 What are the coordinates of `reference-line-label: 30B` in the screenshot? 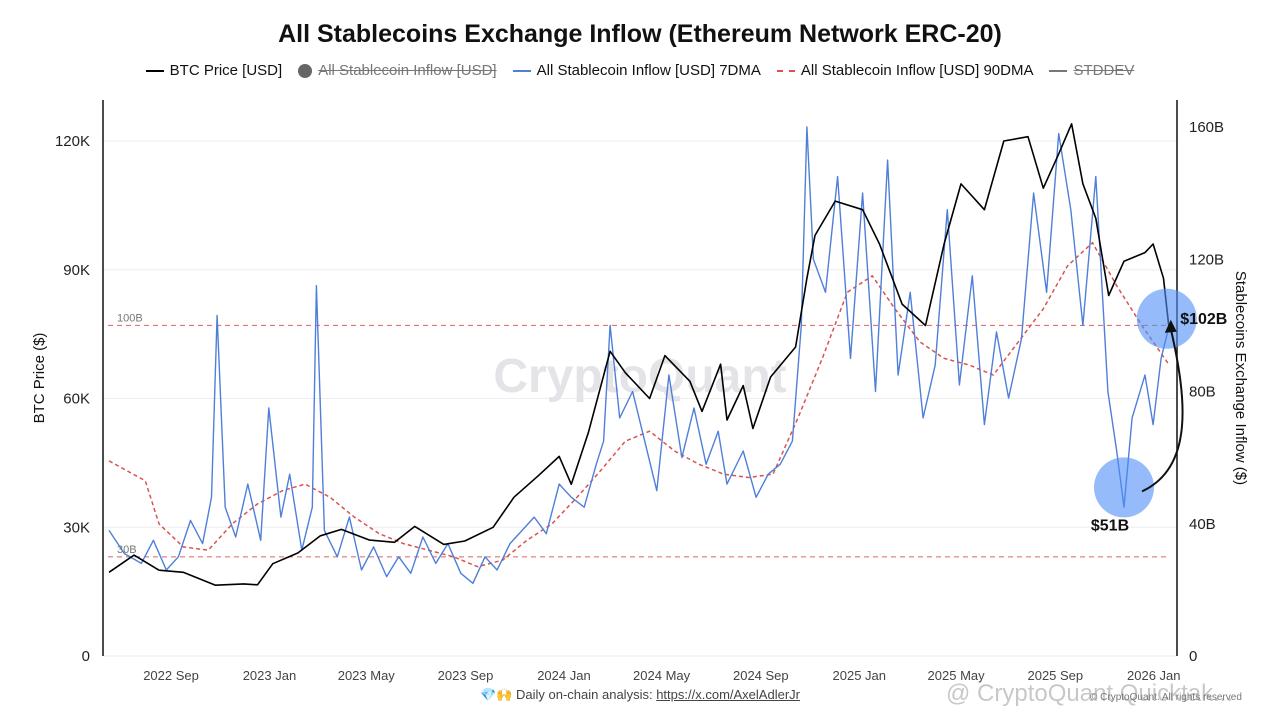 It's located at (127, 550).